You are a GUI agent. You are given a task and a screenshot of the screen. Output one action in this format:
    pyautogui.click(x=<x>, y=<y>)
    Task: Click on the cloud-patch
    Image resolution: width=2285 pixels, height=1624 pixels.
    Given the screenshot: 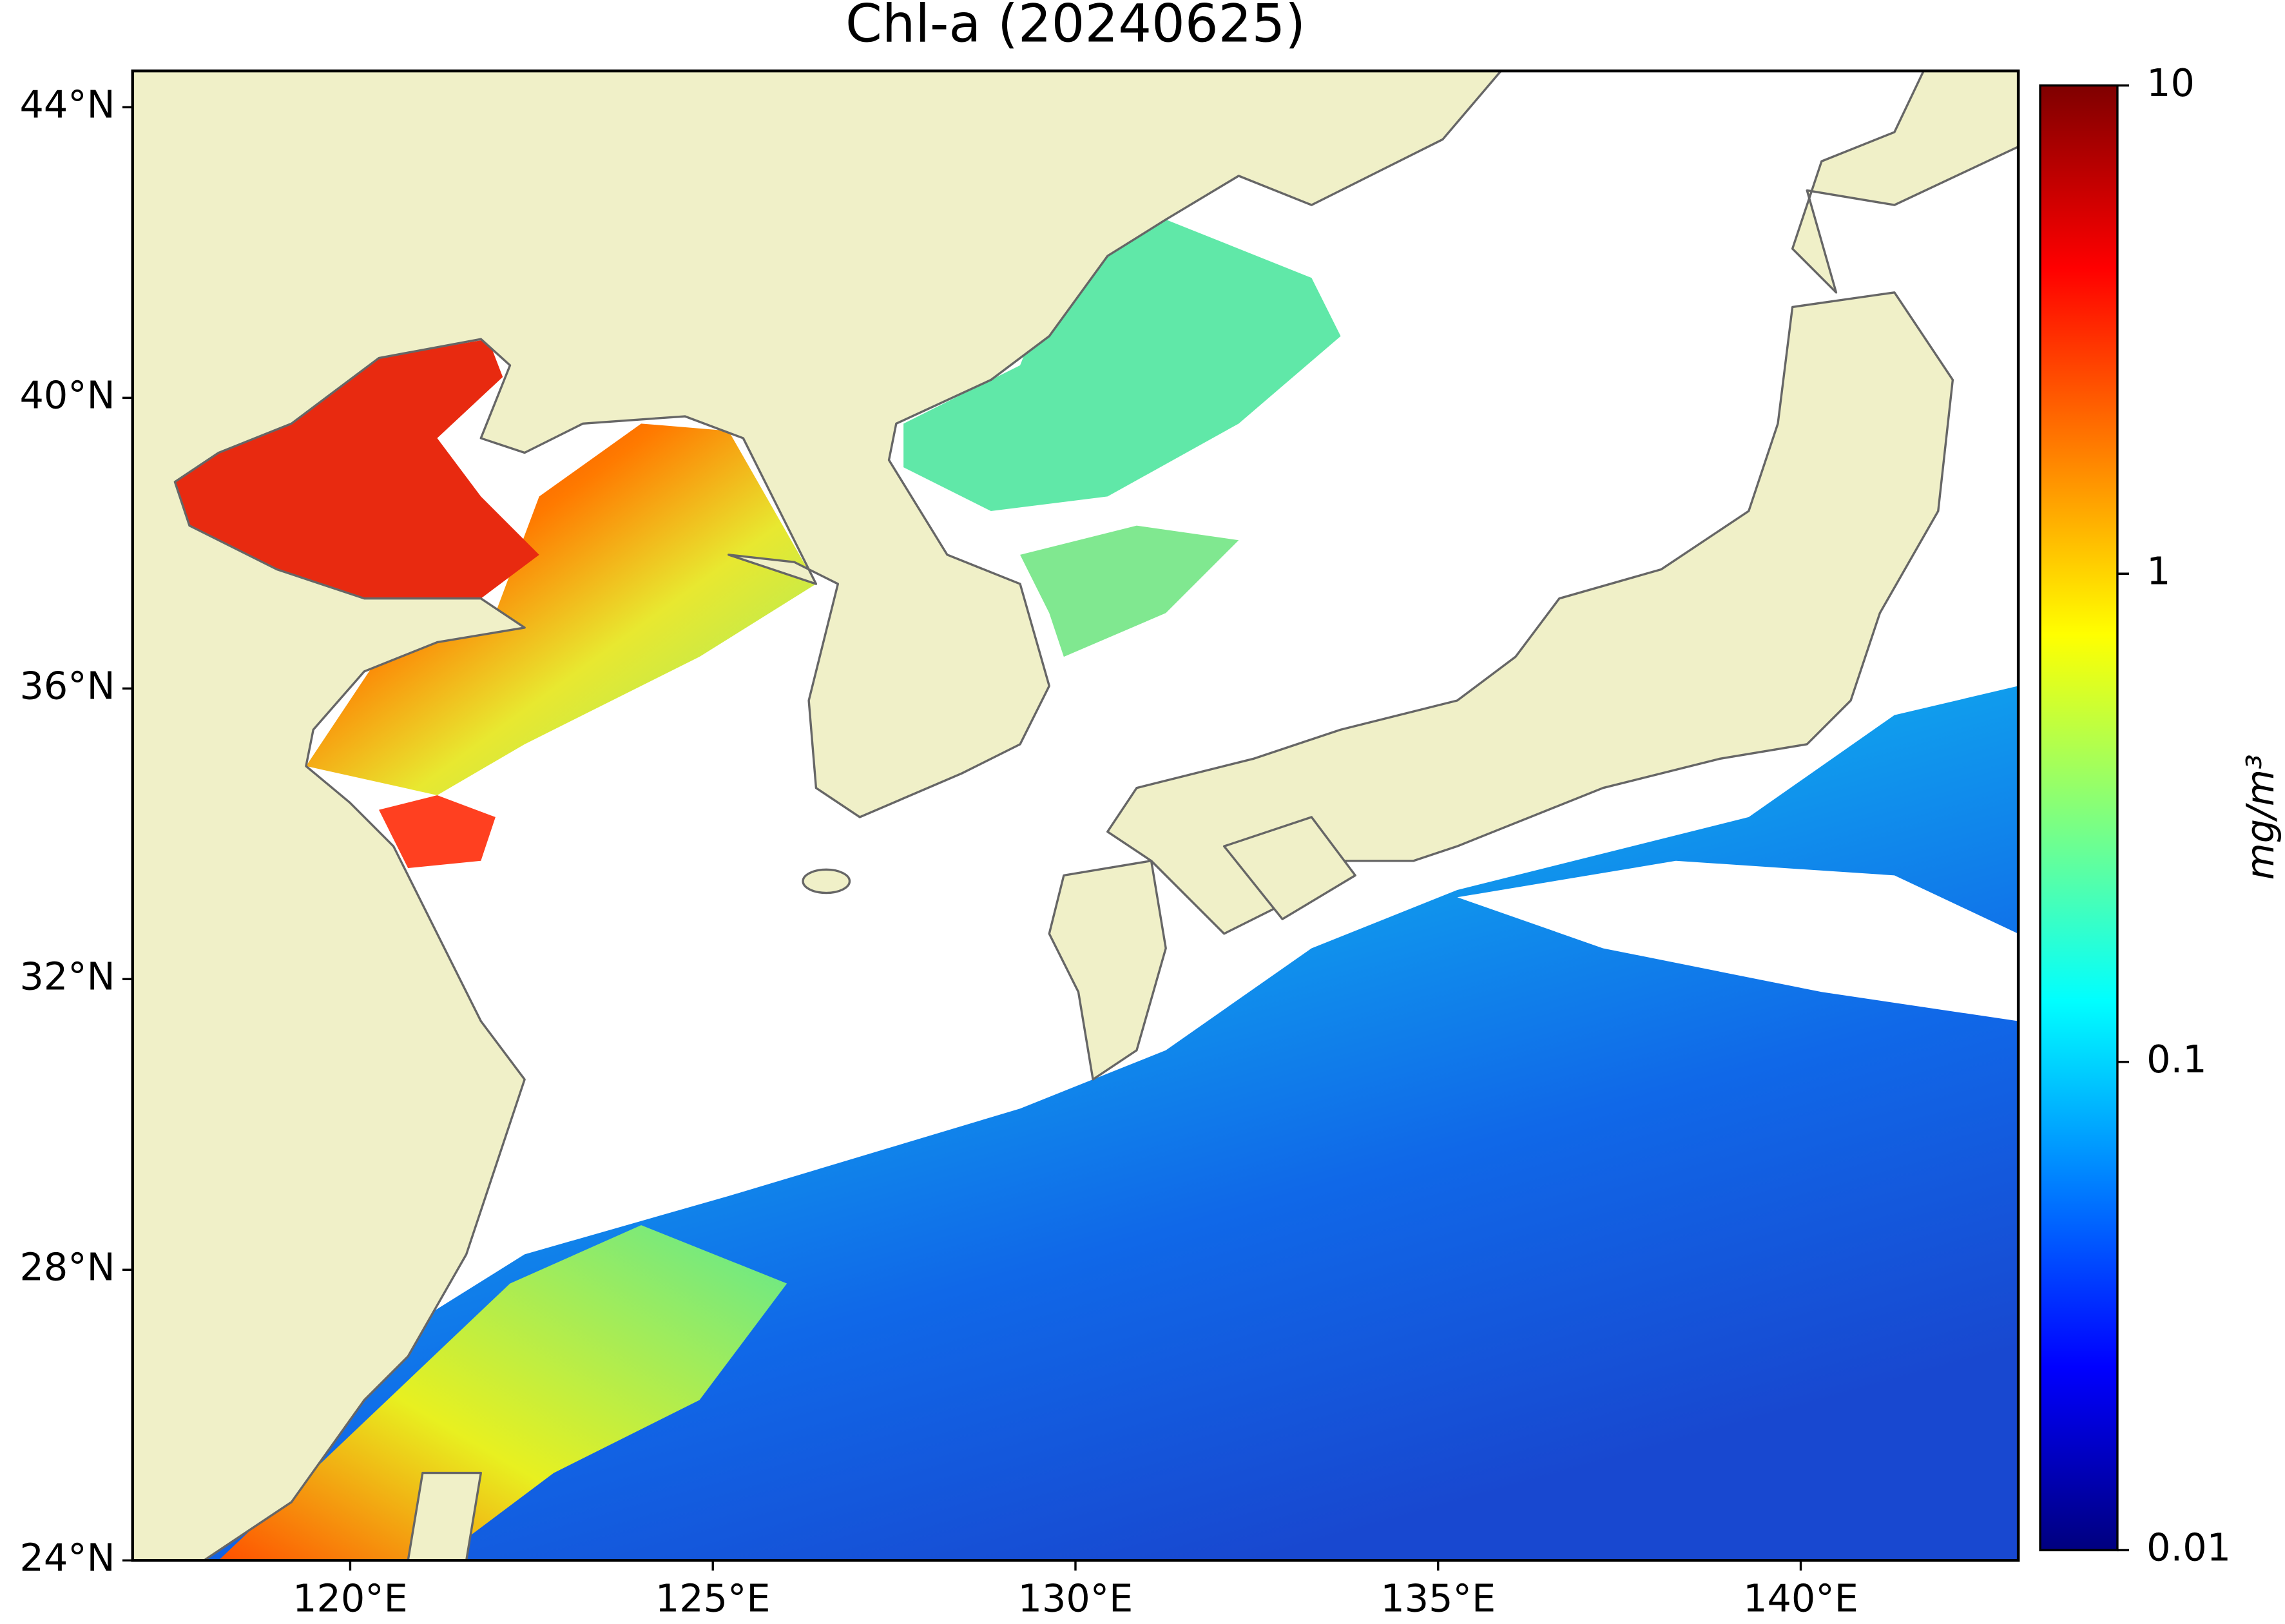 What is the action you would take?
    pyautogui.click(x=1738, y=940)
    